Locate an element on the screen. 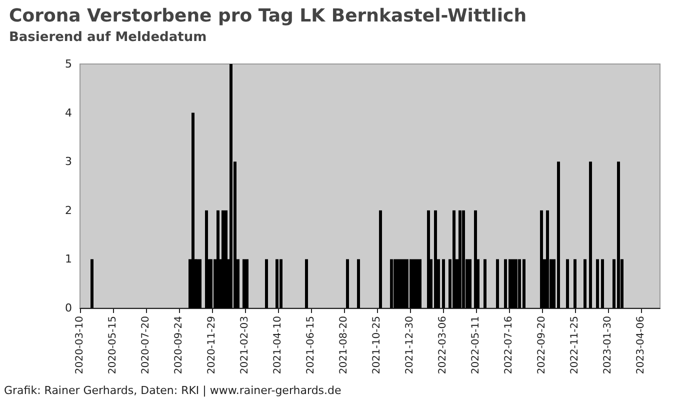  text: Grafik: Rainer Gerhards, Daten: RKI | www.rainer-gerhards.de is located at coordinates (173, 390).